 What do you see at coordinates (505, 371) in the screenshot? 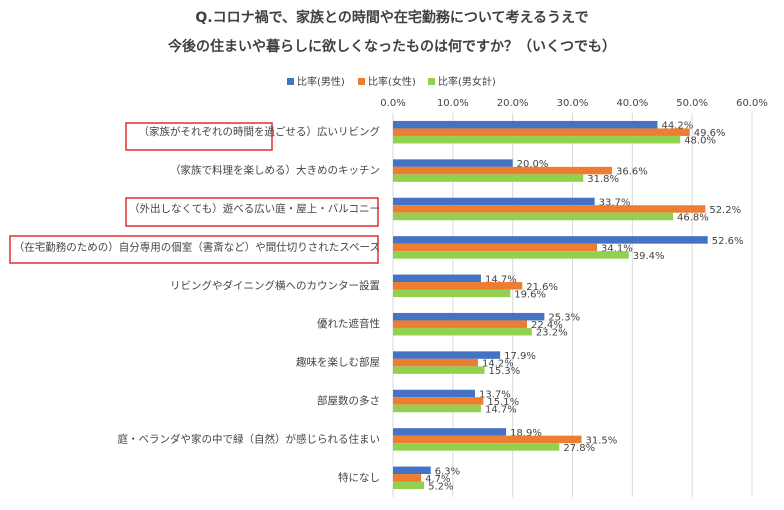
I see `data-label: 15.3%` at bounding box center [505, 371].